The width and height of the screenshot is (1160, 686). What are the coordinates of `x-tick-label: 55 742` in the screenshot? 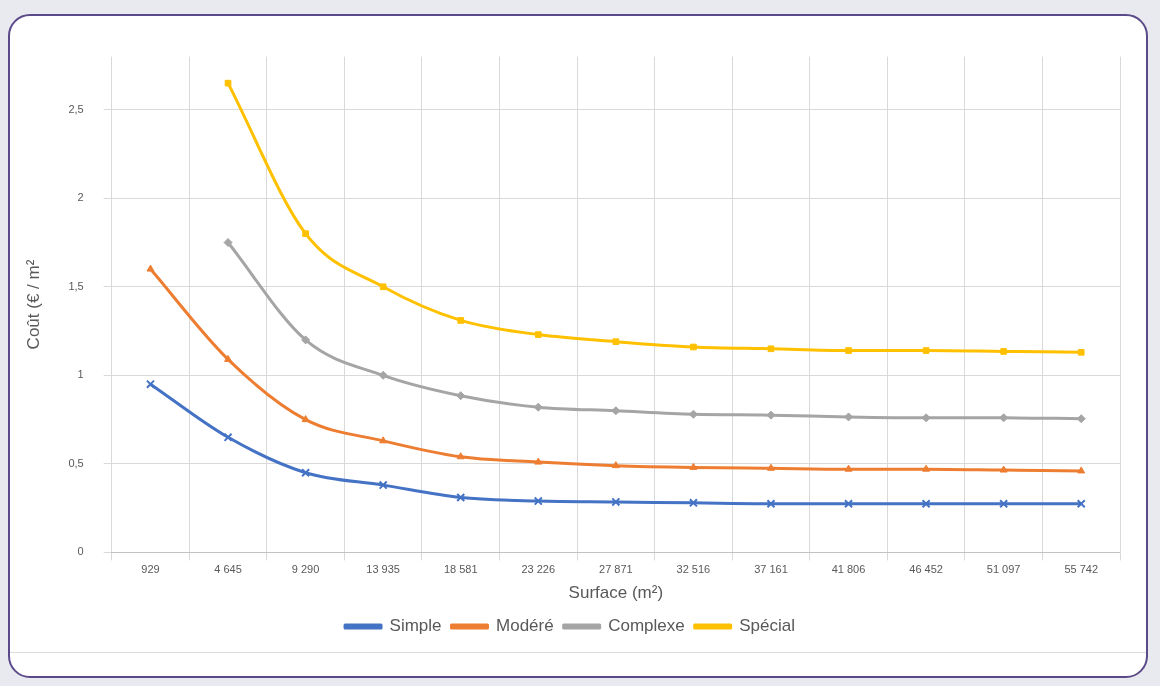 It's located at (1081, 569).